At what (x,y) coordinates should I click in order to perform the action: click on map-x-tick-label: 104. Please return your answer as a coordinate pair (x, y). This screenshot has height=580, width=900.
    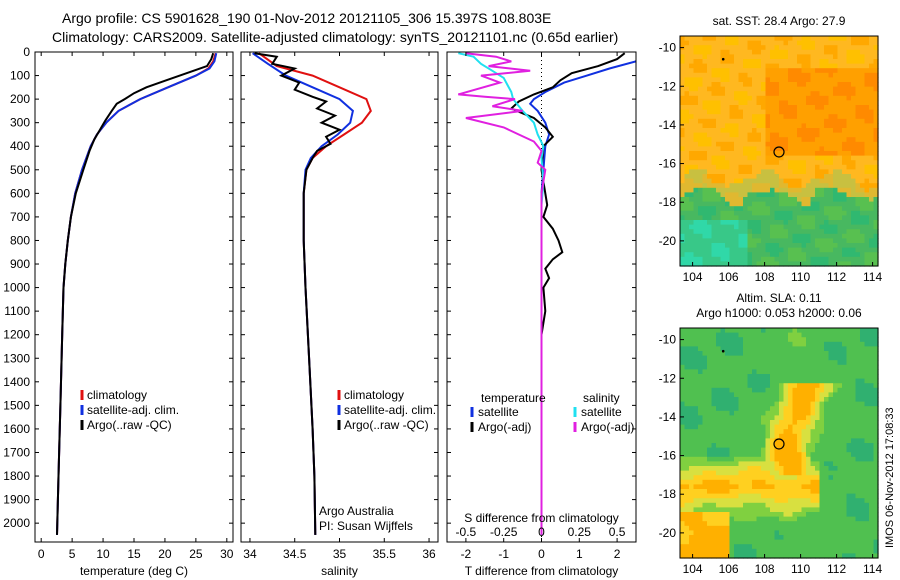
    Looking at the image, I should click on (693, 277).